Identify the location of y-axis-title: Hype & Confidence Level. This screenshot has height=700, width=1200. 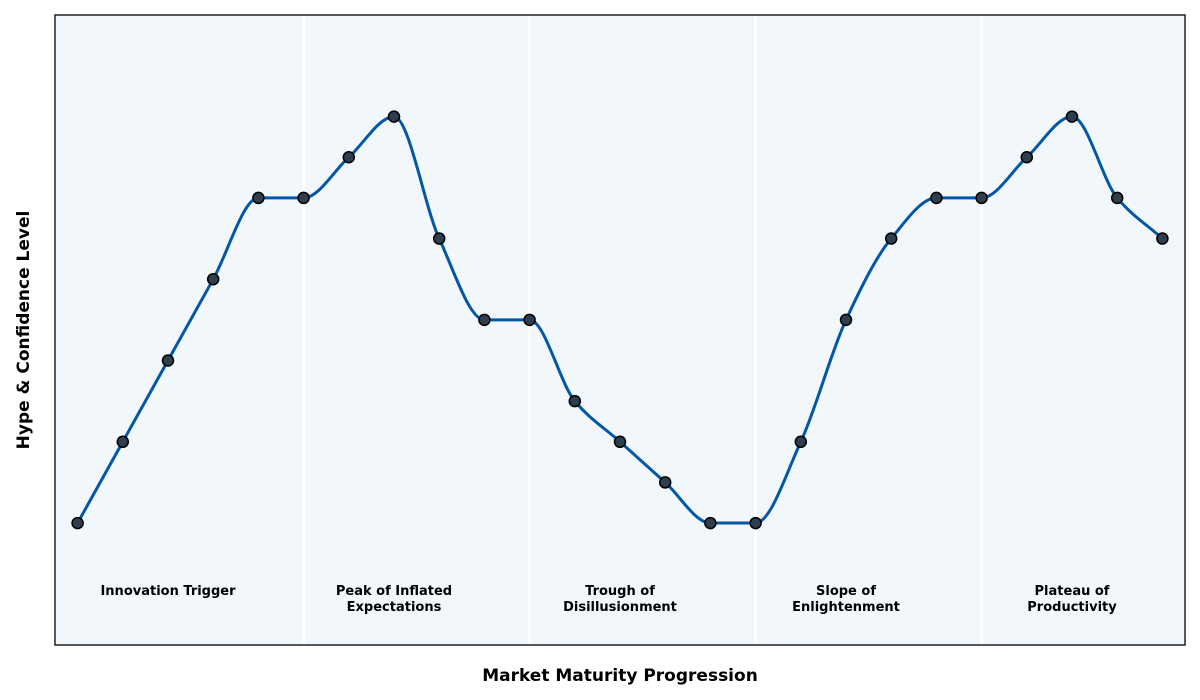
(24, 330).